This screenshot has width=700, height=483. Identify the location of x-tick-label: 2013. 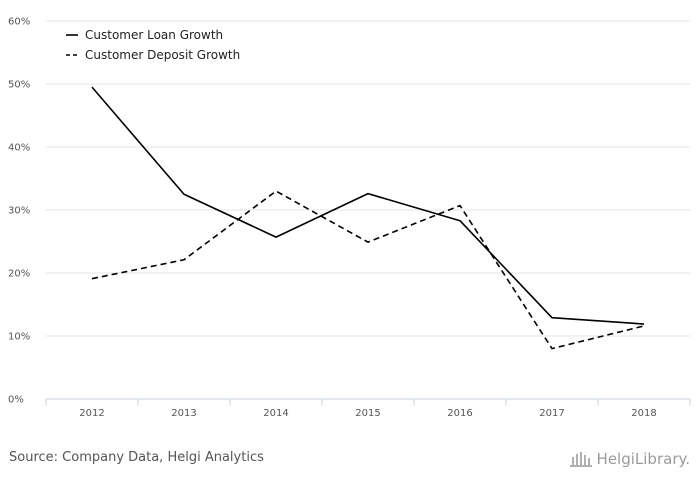
(183, 413).